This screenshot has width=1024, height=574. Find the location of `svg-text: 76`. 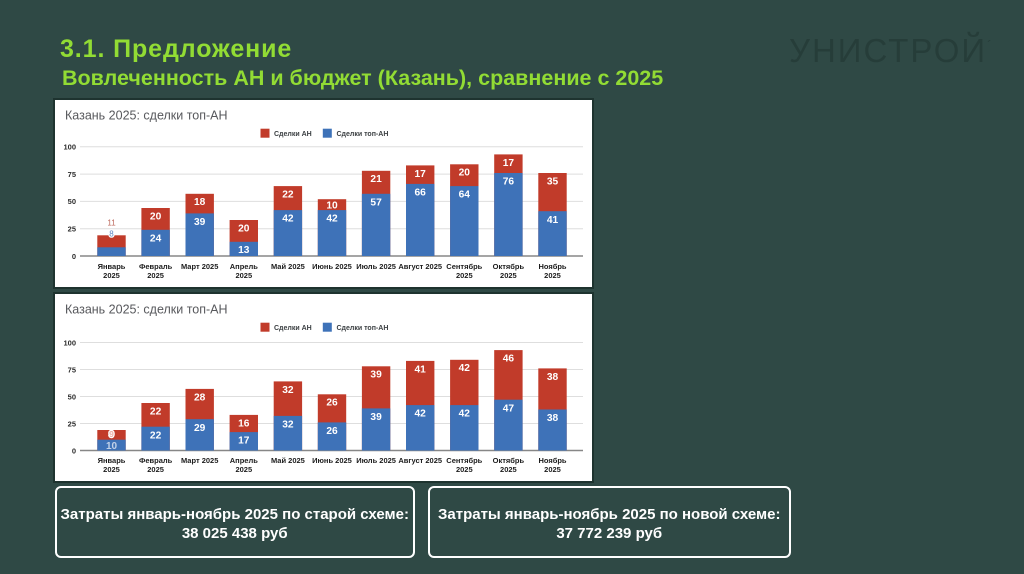

svg-text: 76 is located at coordinates (508, 182).